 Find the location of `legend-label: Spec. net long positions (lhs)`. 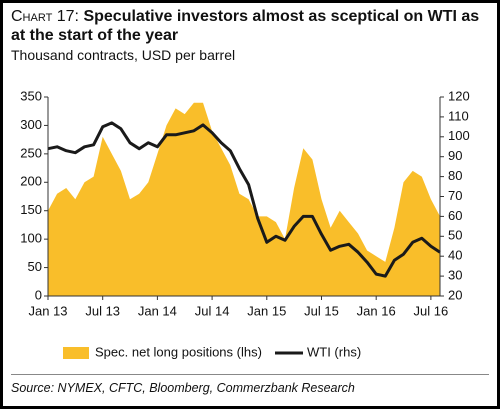

legend-label: Spec. net long positions (lhs) is located at coordinates (178, 351).